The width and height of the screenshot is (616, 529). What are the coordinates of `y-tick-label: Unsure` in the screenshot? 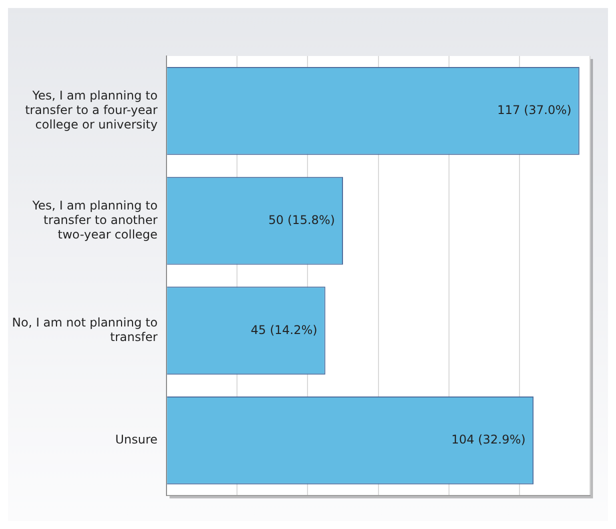 It's located at (136, 439).